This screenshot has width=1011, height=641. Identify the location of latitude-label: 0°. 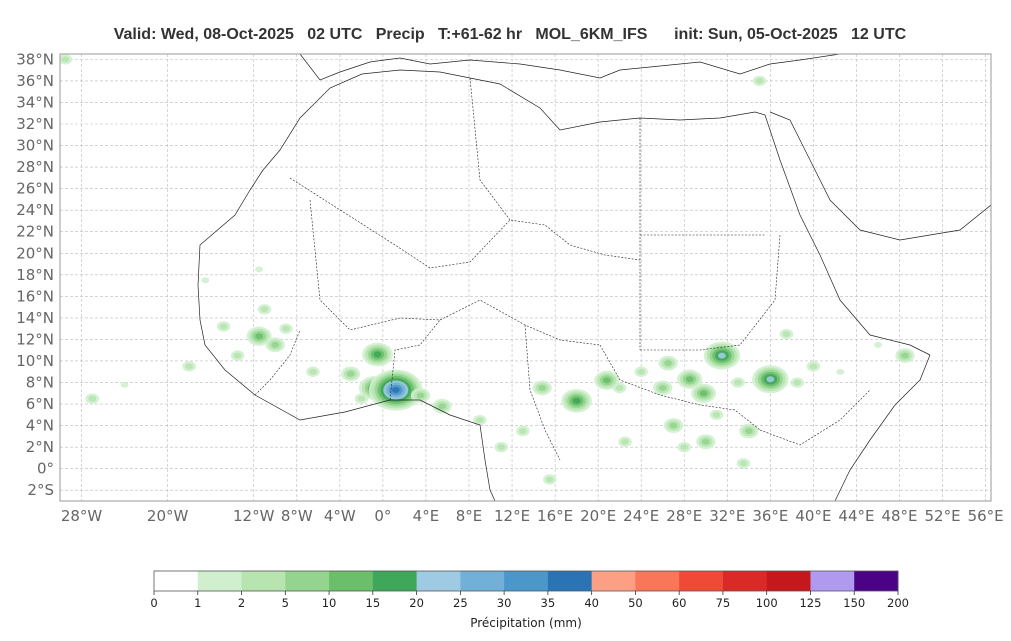
(45, 469).